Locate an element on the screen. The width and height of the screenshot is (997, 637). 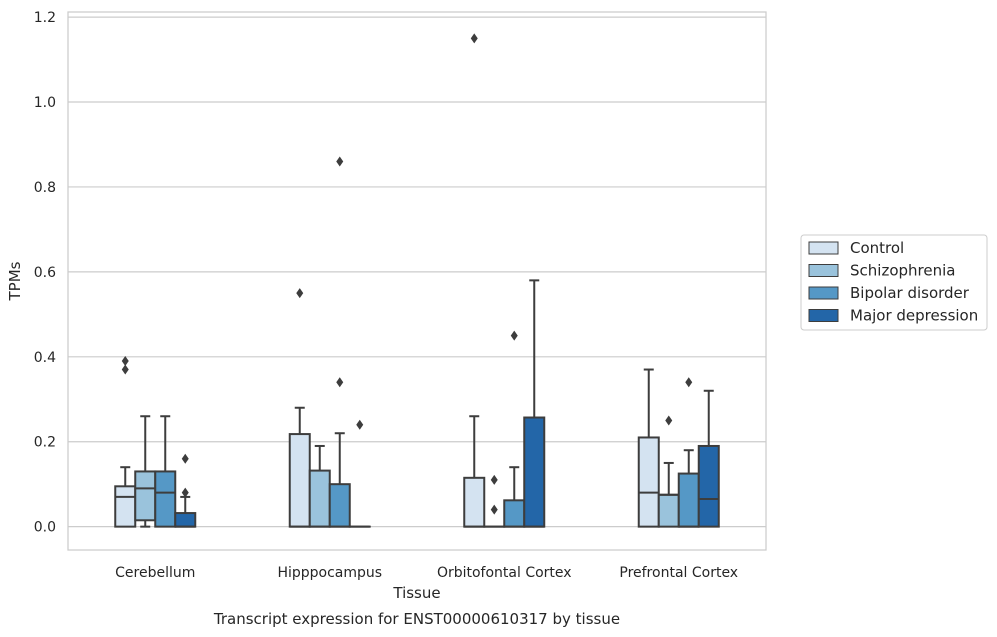
legend-label: Schizophrenia is located at coordinates (902, 271).